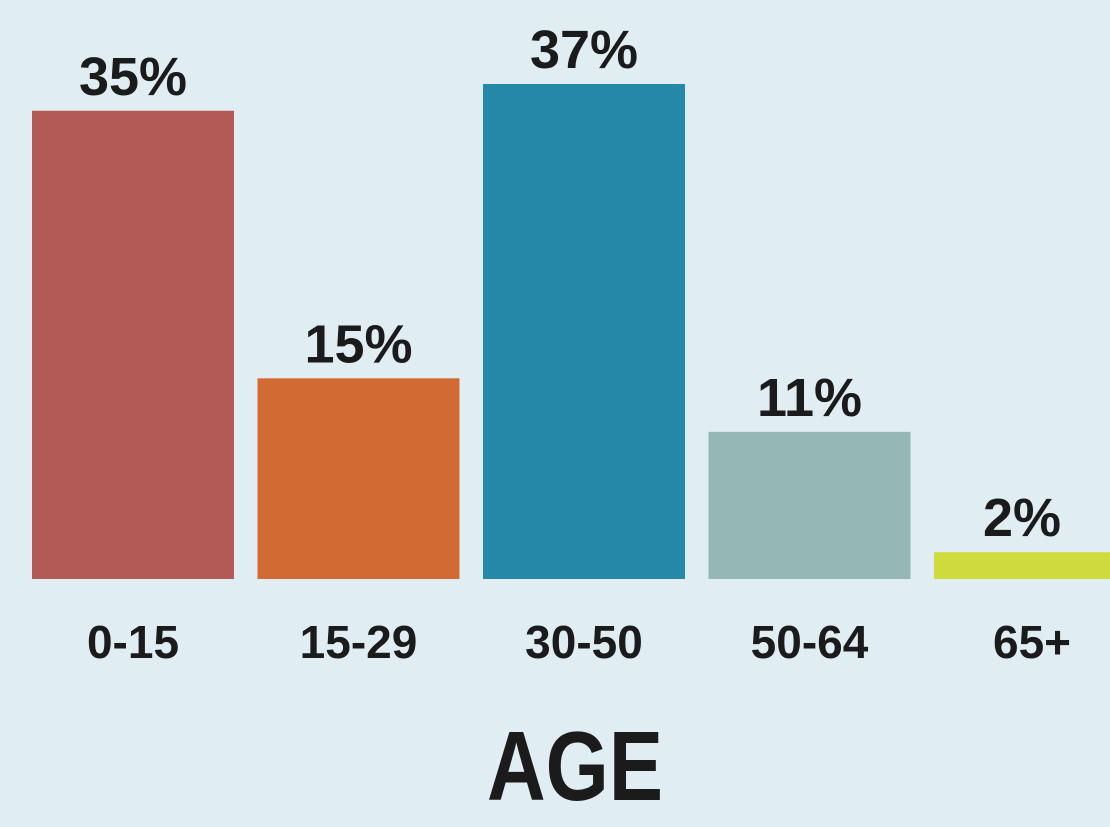 This screenshot has width=1110, height=827. What do you see at coordinates (584, 642) in the screenshot?
I see `x-tick-label-30-50: 30-50` at bounding box center [584, 642].